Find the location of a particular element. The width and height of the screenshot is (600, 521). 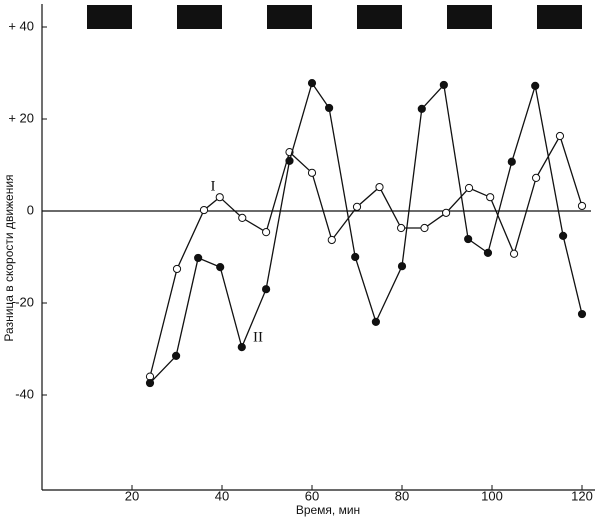

y-axis-label: Разница в скорости движения is located at coordinates (9, 257).